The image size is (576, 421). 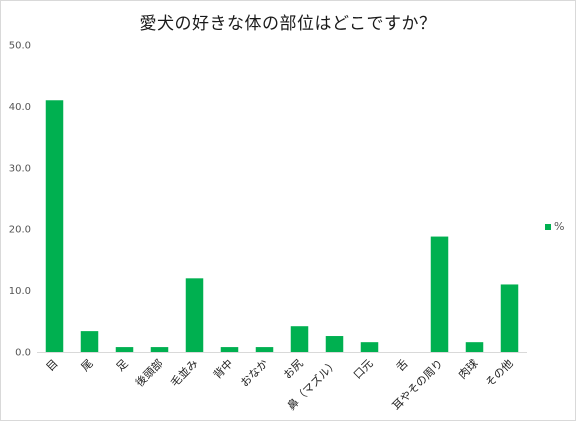 What do you see at coordinates (20, 46) in the screenshot?
I see `y-tick-label: 50.0` at bounding box center [20, 46].